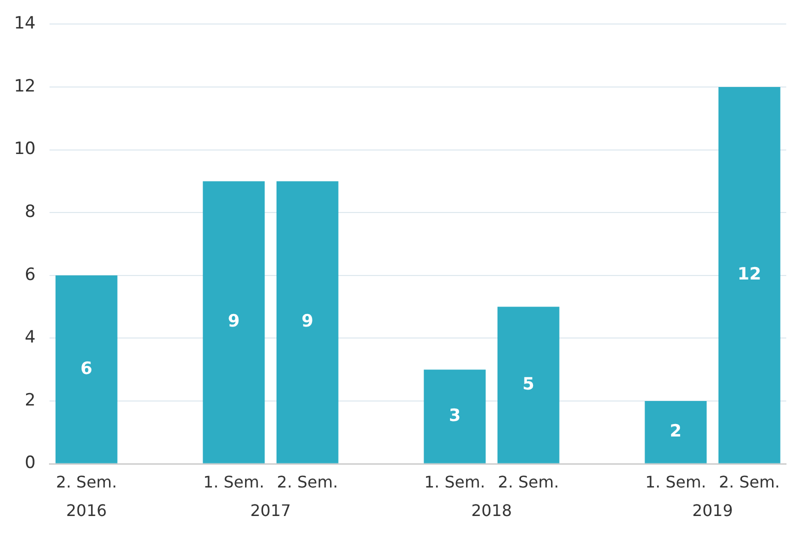 This screenshot has height=533, width=790. I want to click on y-tick-label: 10, so click(25, 149).